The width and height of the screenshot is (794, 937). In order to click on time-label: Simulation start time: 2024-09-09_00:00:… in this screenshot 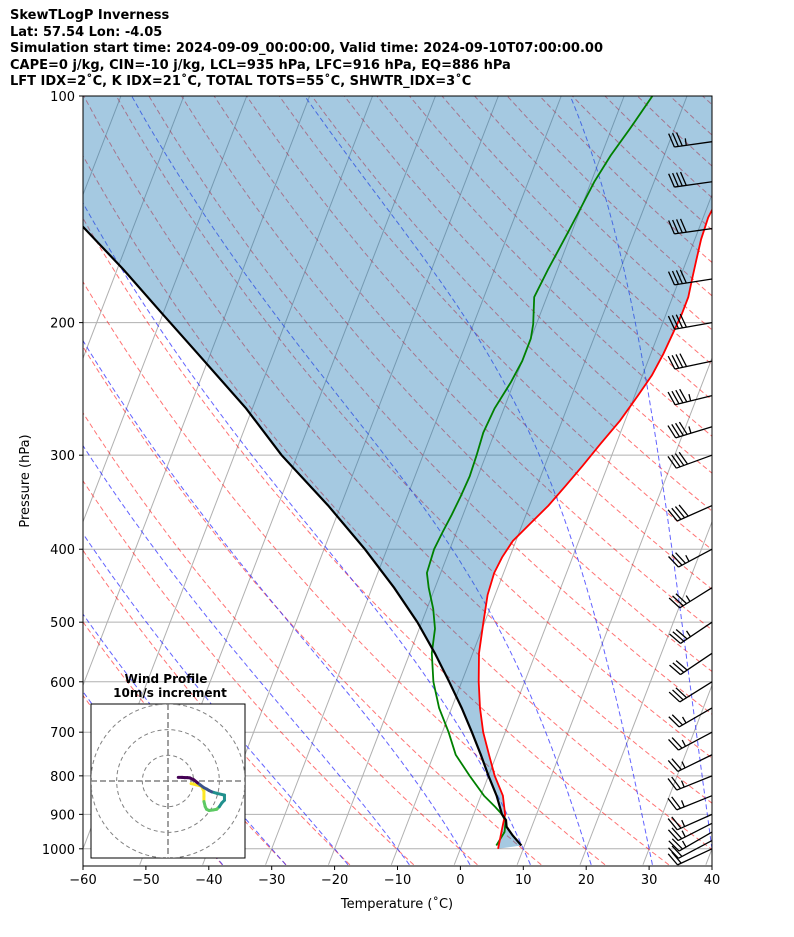, I will do `click(306, 49)`.